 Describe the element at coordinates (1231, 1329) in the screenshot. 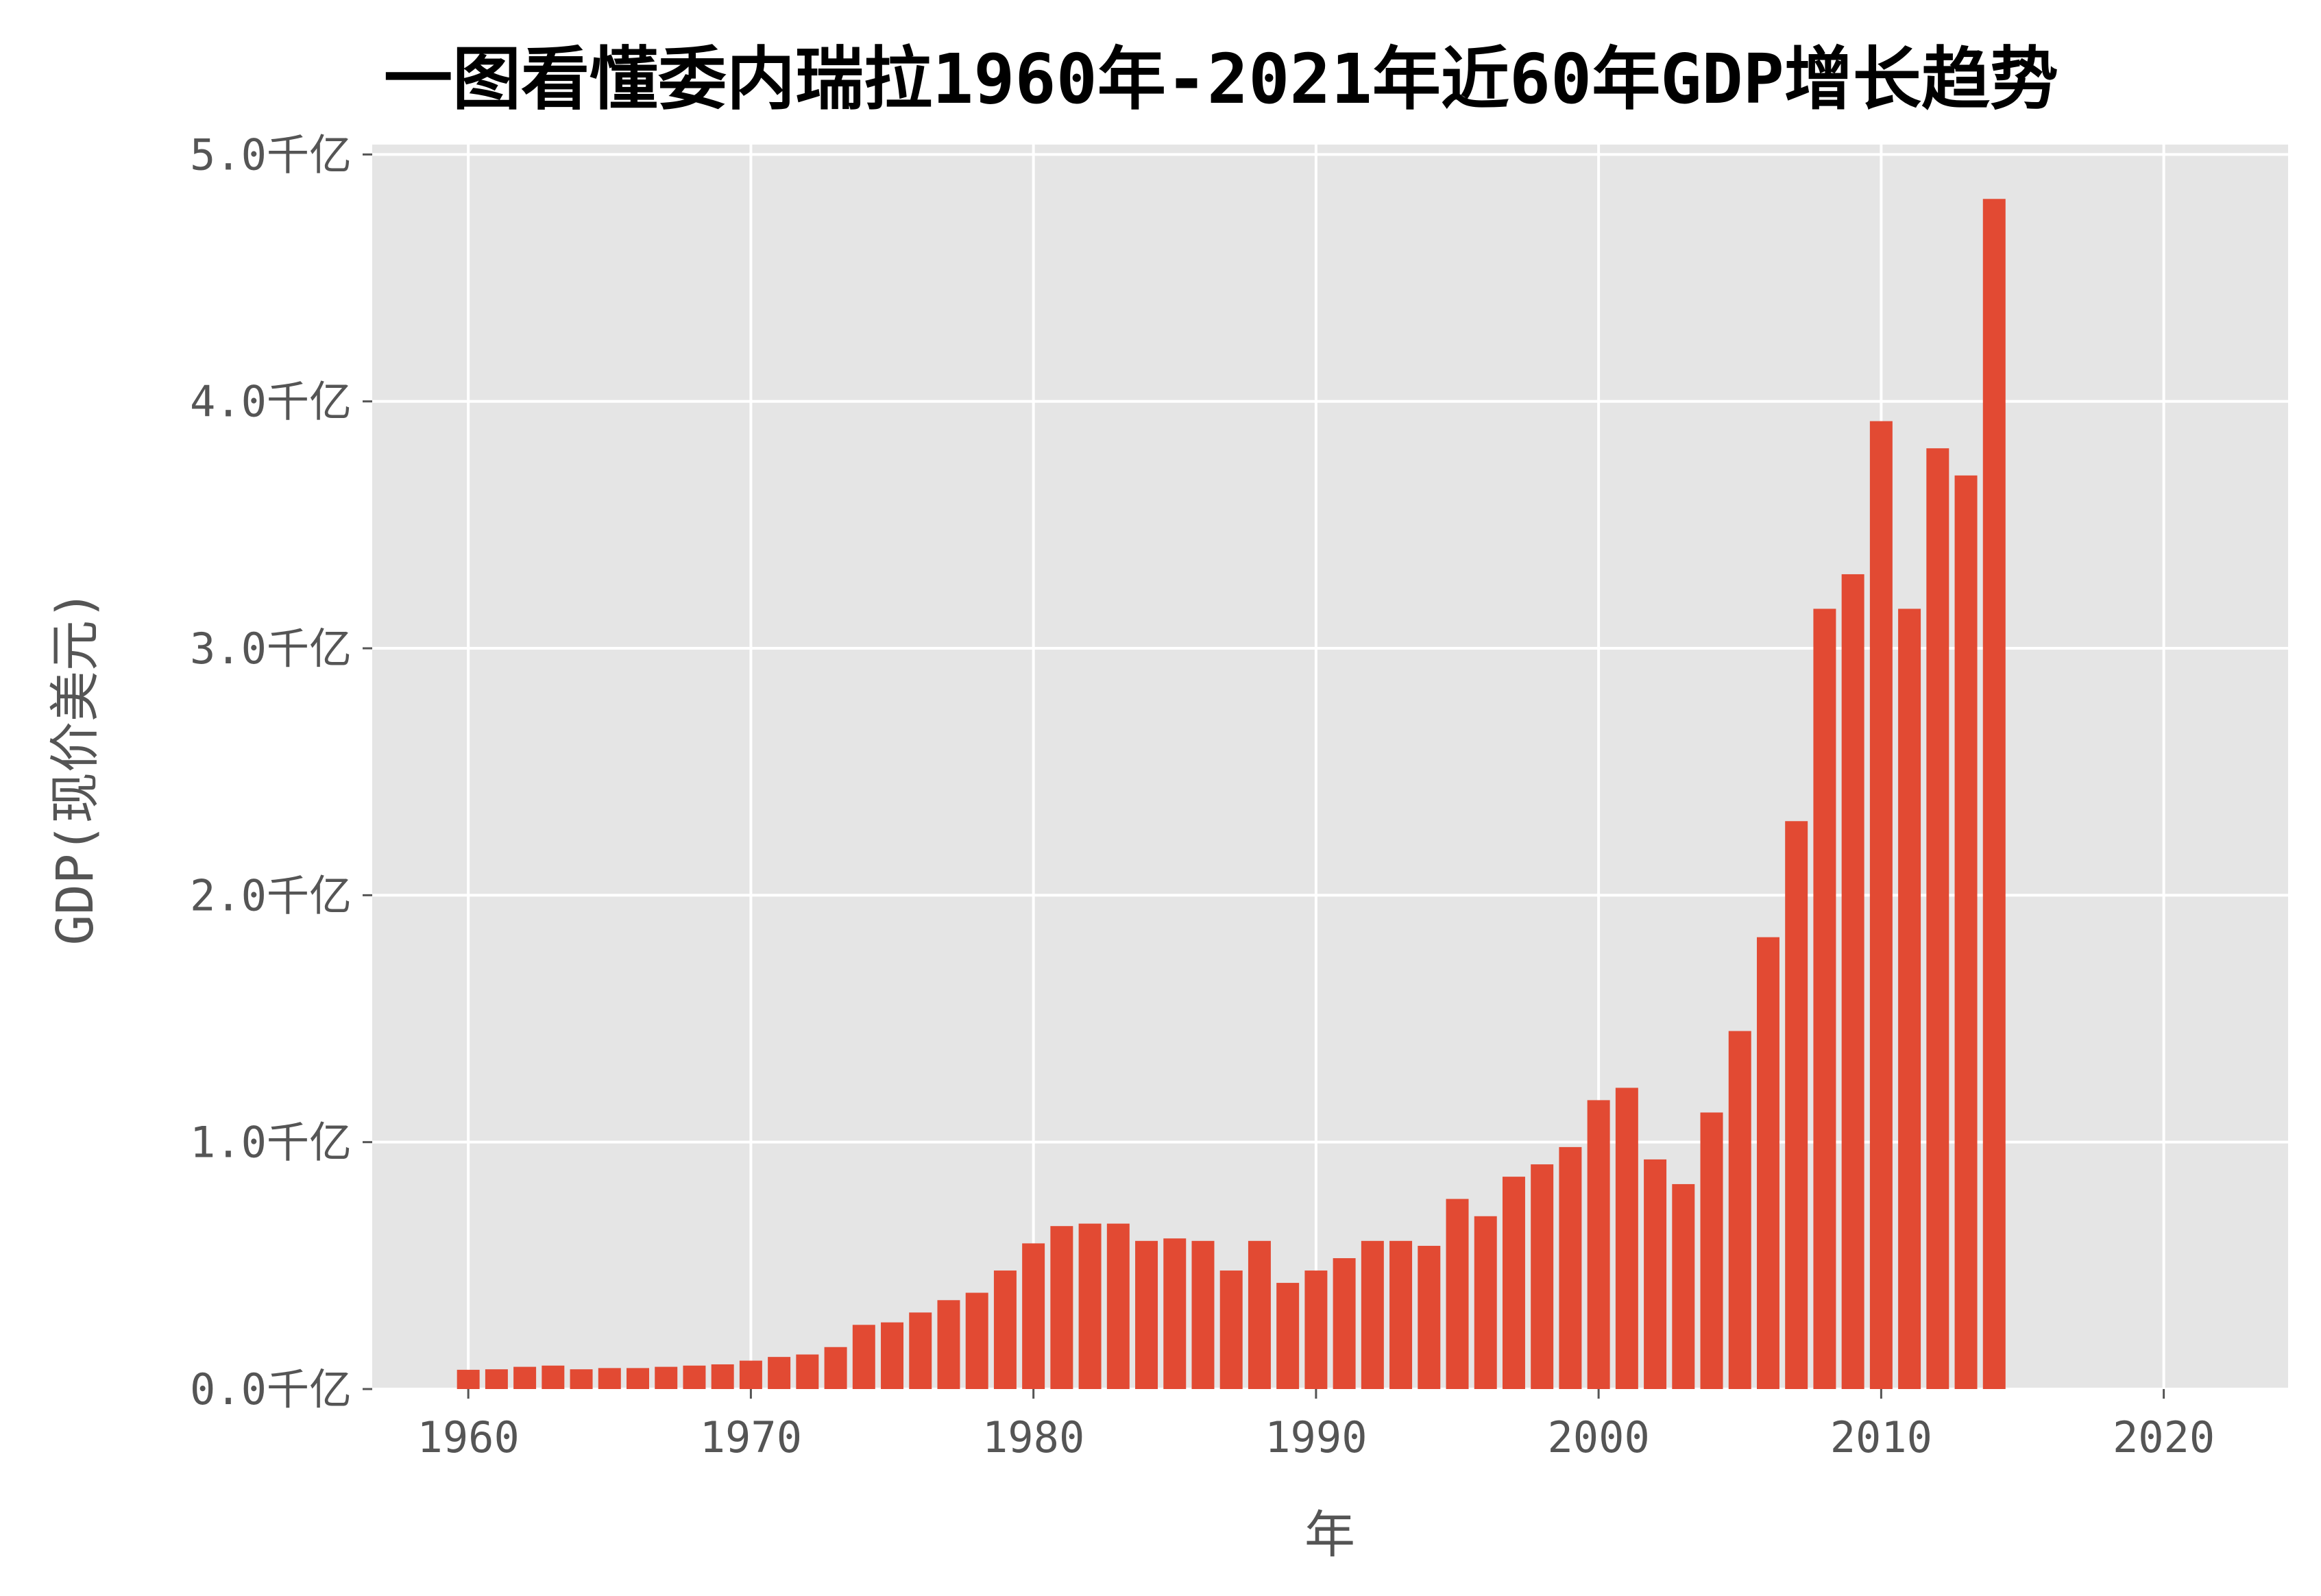

I see `bar-1987` at that location.